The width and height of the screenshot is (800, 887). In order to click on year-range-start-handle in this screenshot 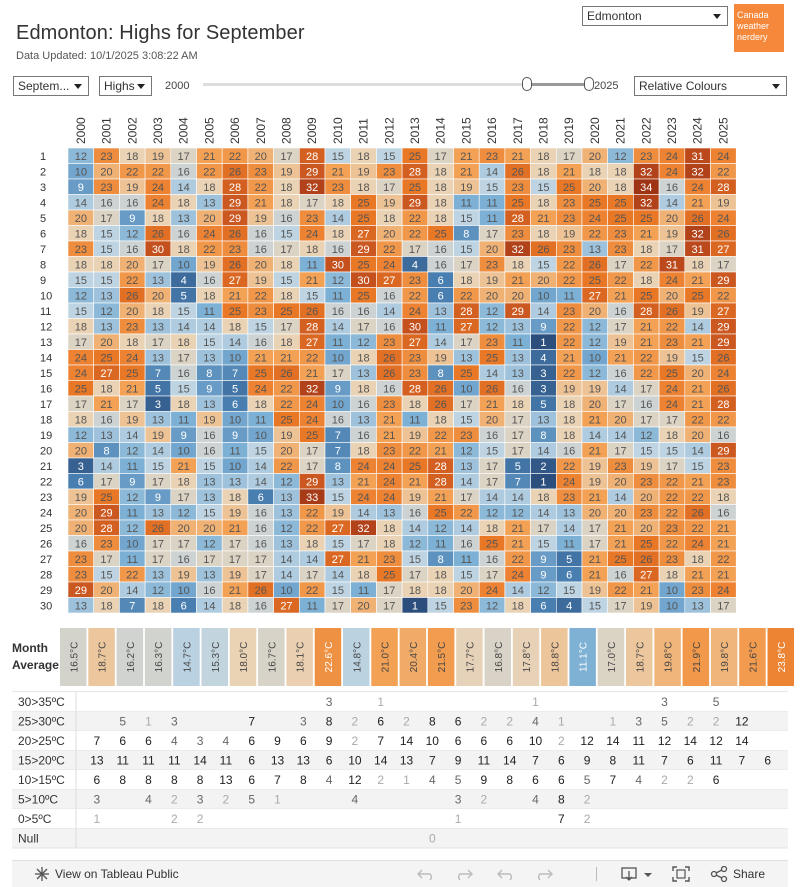, I will do `click(527, 84)`.